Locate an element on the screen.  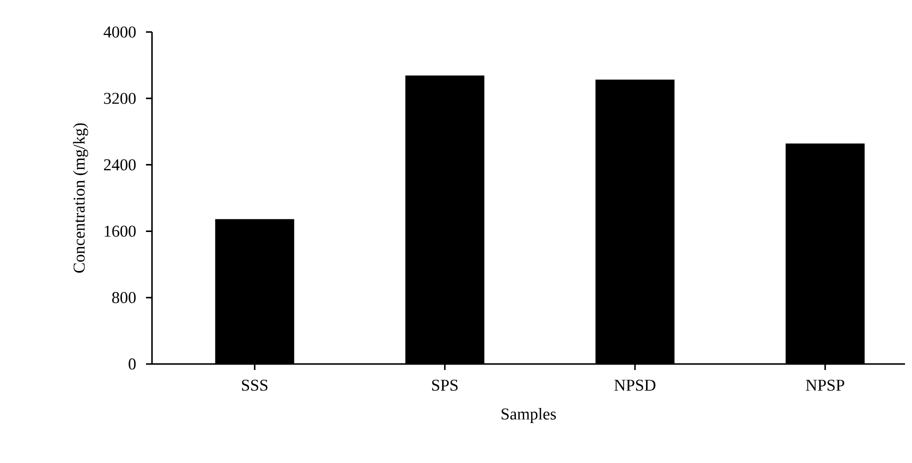
y-tick-label: 4000 is located at coordinates (120, 32).